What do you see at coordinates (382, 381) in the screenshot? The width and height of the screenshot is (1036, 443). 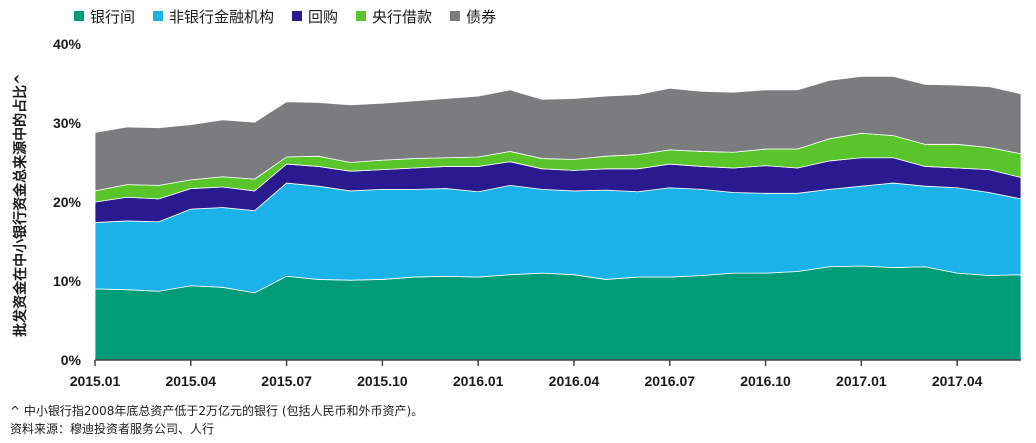 I see `x-tick-label: 2015.10` at bounding box center [382, 381].